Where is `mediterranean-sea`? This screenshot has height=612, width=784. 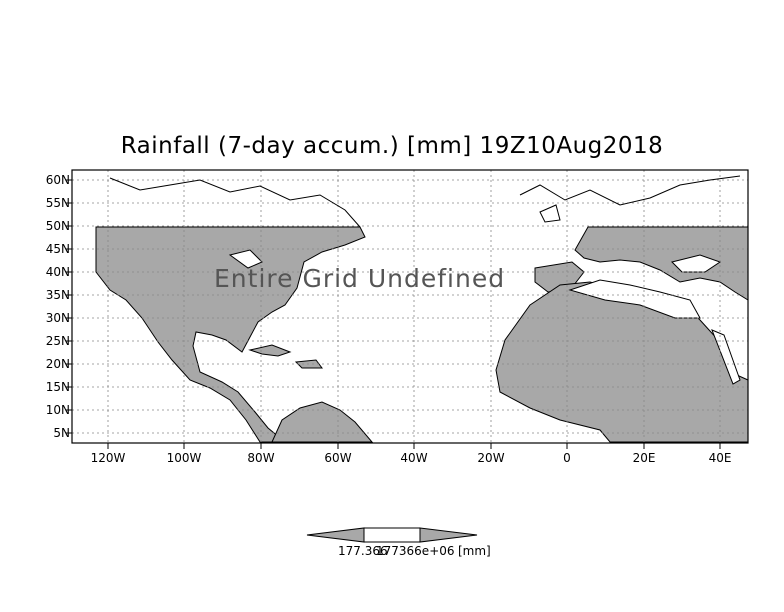
mediterranean-sea is located at coordinates (634, 299).